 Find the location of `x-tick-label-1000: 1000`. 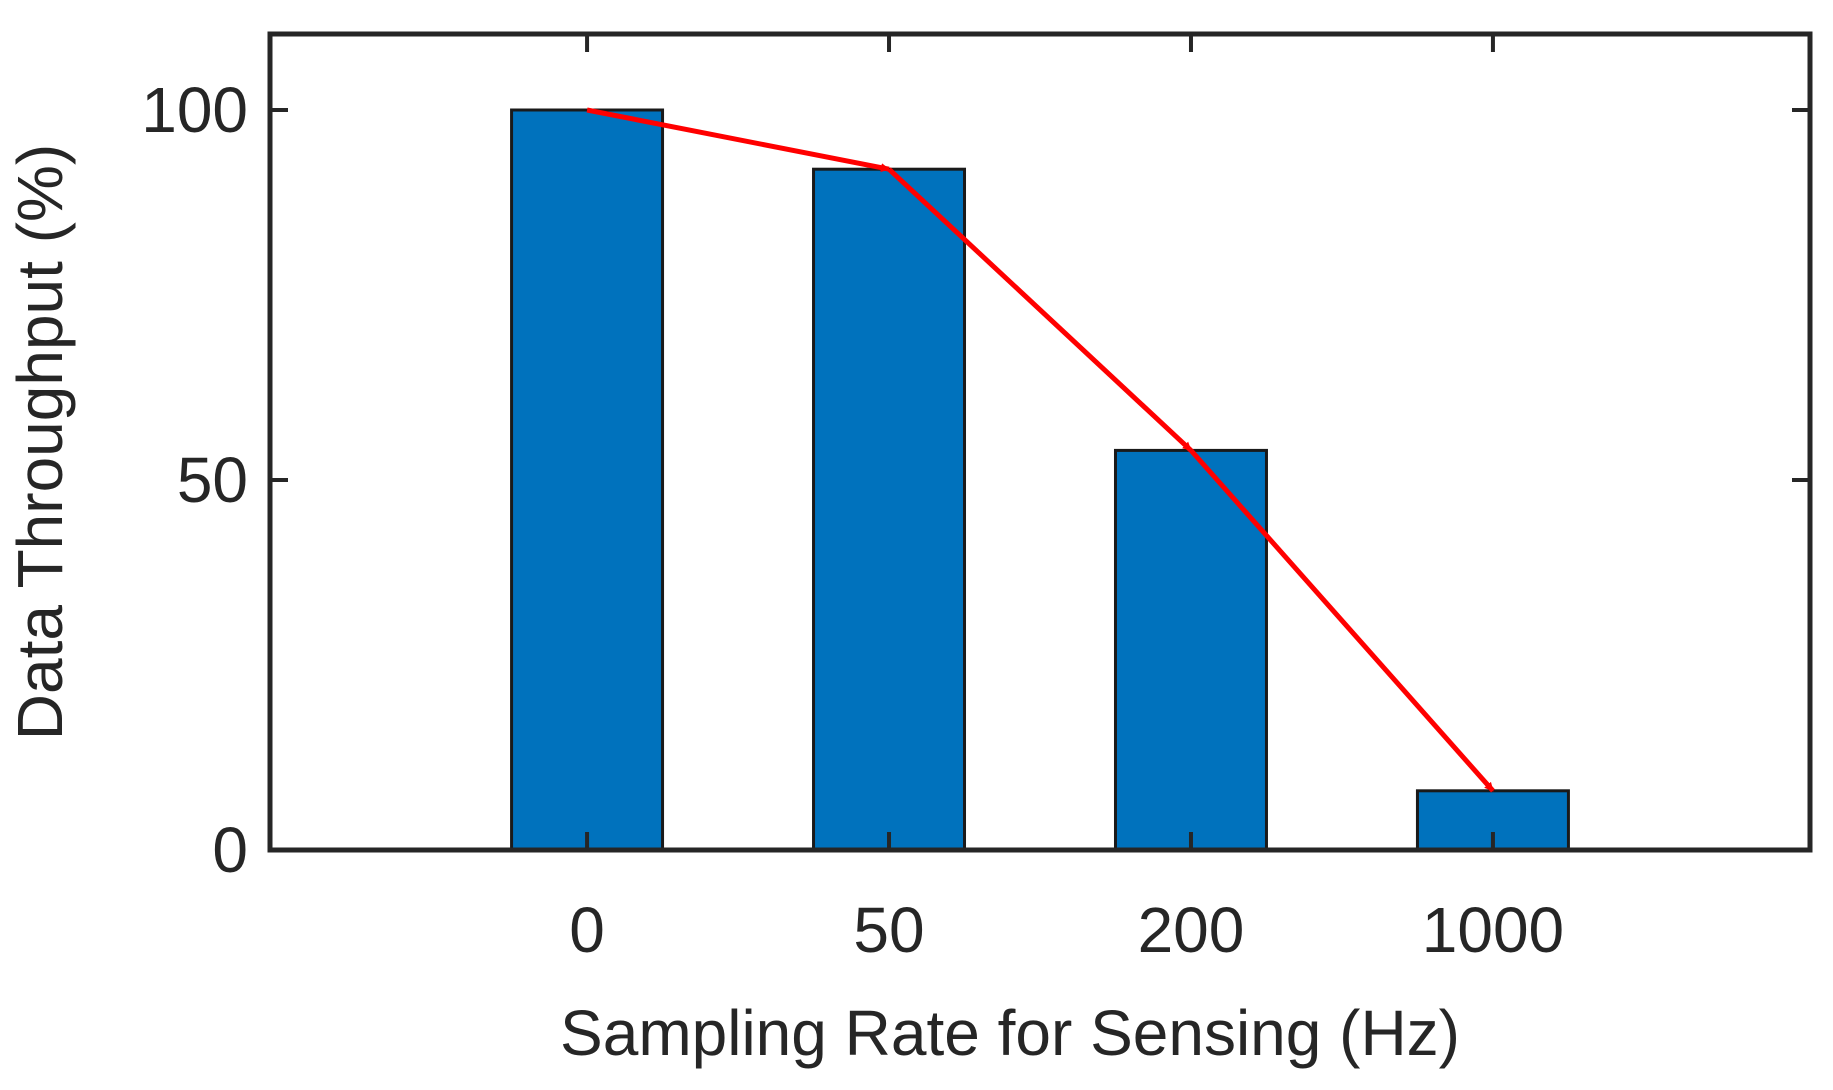

x-tick-label-1000: 1000 is located at coordinates (1493, 930).